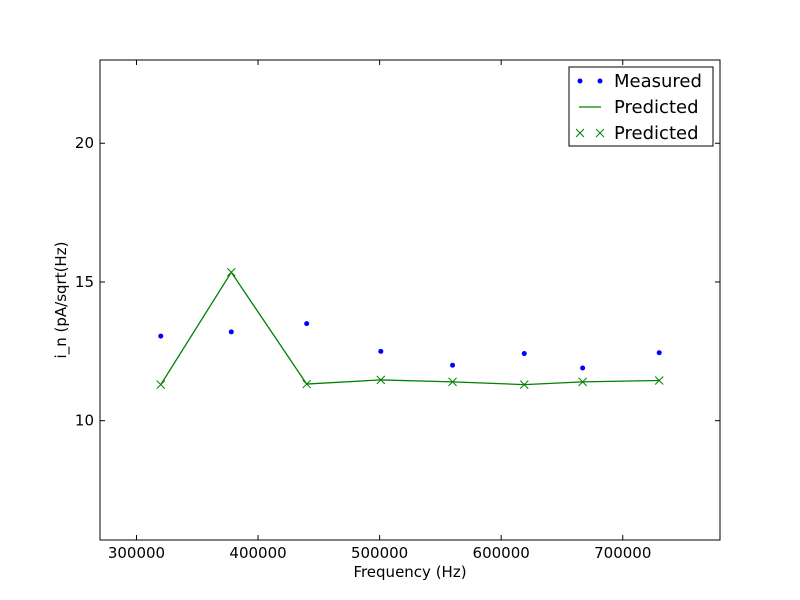 The width and height of the screenshot is (800, 600). Describe the element at coordinates (84, 421) in the screenshot. I see `y-tick-label: 10` at that location.